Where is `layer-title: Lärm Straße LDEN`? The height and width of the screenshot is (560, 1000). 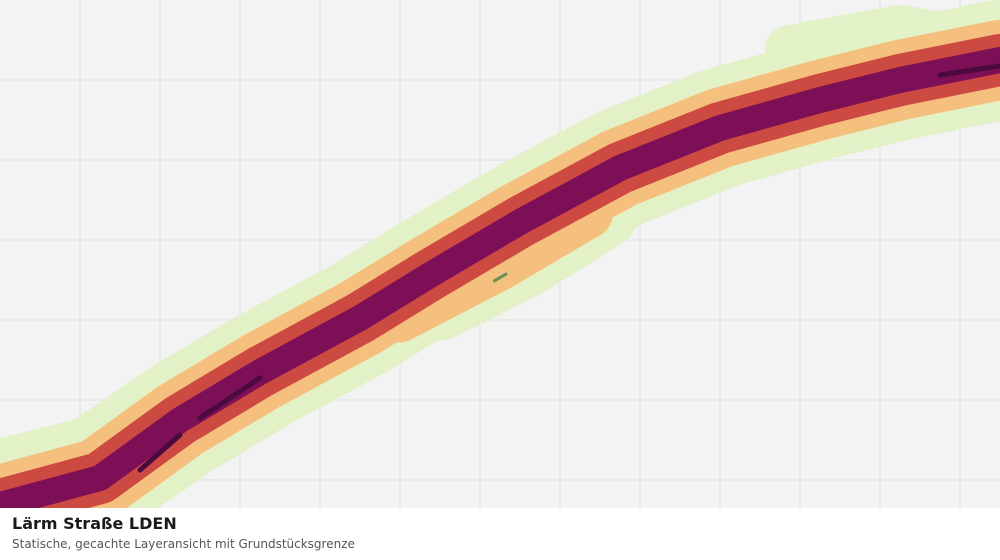 layer-title: Lärm Straße LDEN is located at coordinates (94, 523).